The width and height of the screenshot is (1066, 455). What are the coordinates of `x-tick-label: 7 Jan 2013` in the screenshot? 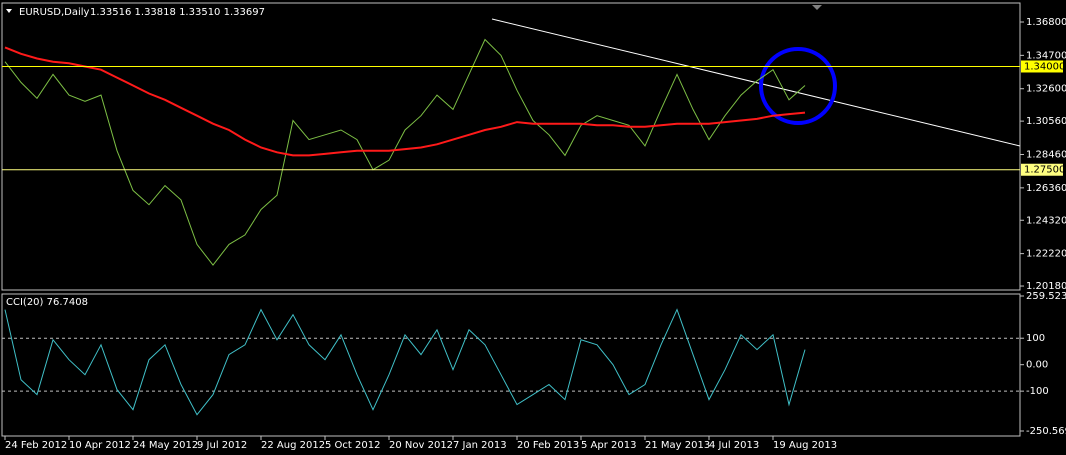 It's located at (480, 445).